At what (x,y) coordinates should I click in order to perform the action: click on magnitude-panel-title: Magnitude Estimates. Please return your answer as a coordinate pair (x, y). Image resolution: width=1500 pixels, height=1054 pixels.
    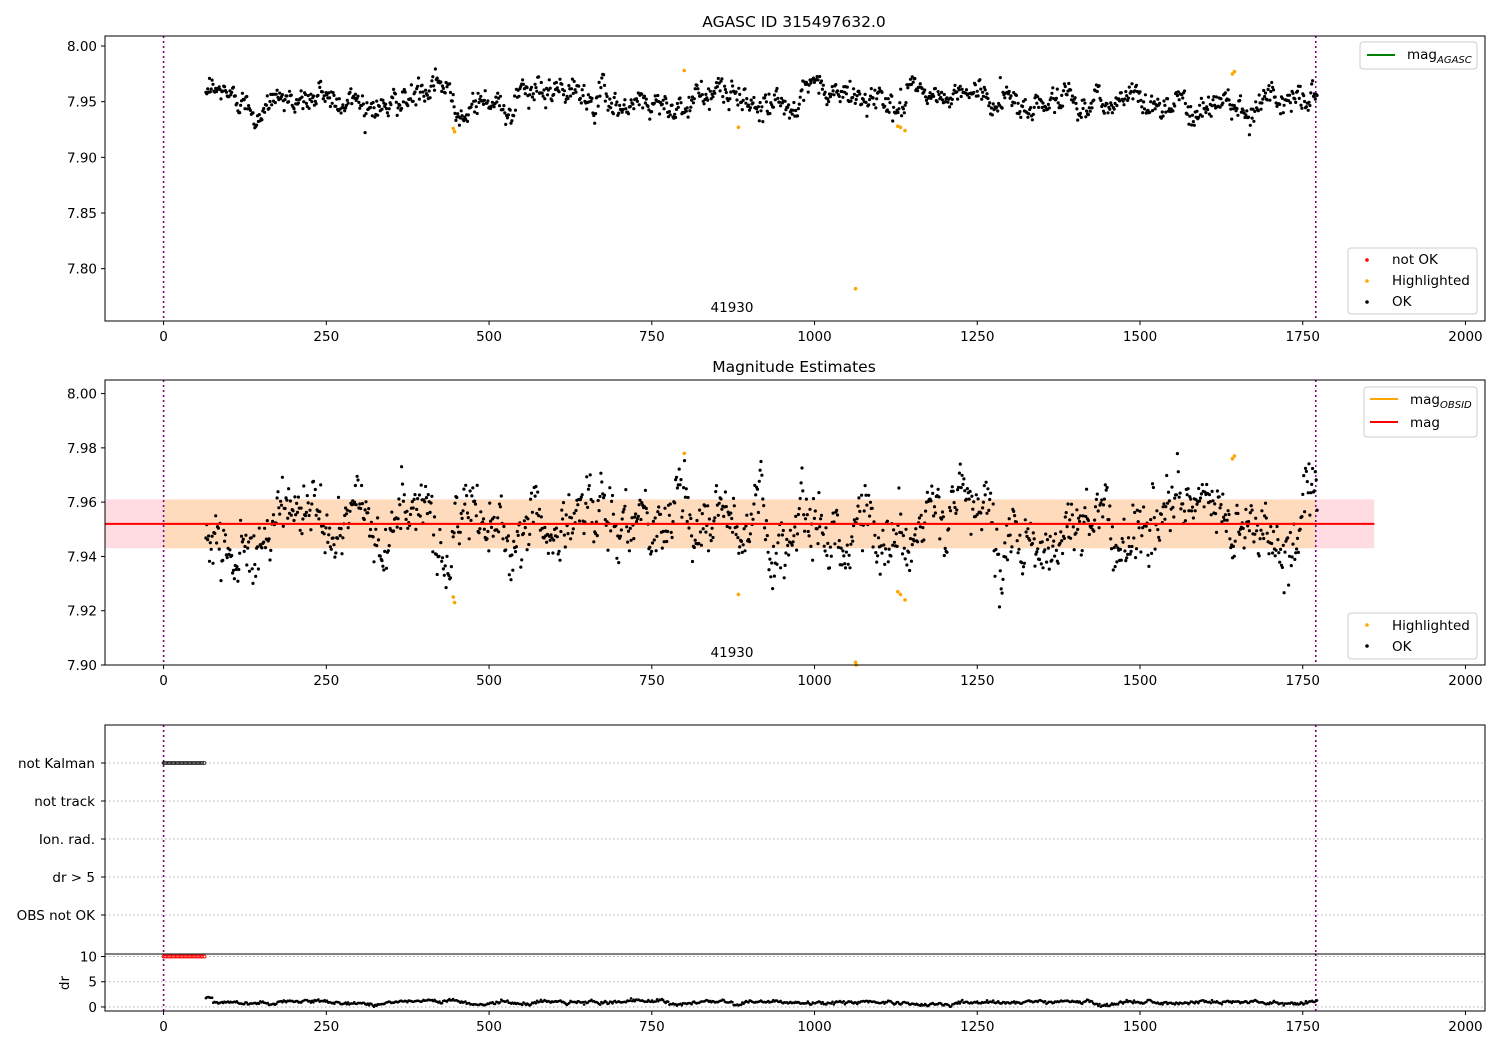
    Looking at the image, I should click on (794, 367).